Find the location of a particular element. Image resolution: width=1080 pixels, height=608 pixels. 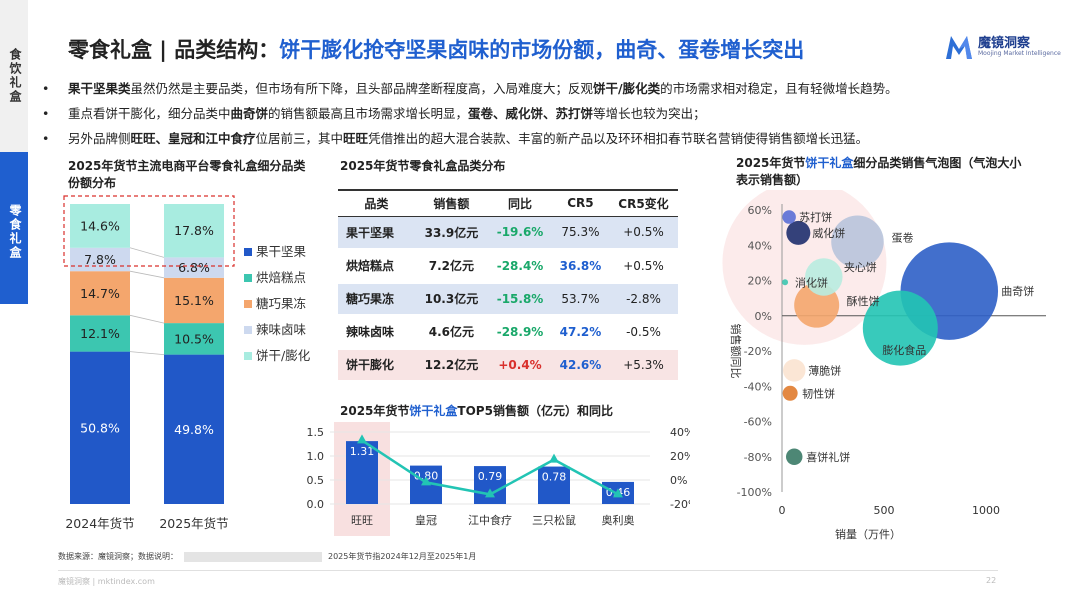

period-note: 2025年货节指2024年12月至2025年1月 is located at coordinates (402, 556).